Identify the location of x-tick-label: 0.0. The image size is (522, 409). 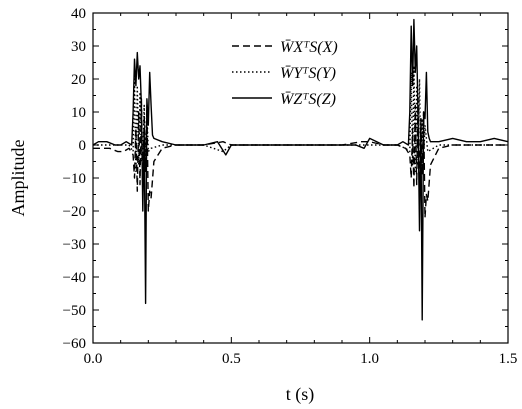
(93, 359).